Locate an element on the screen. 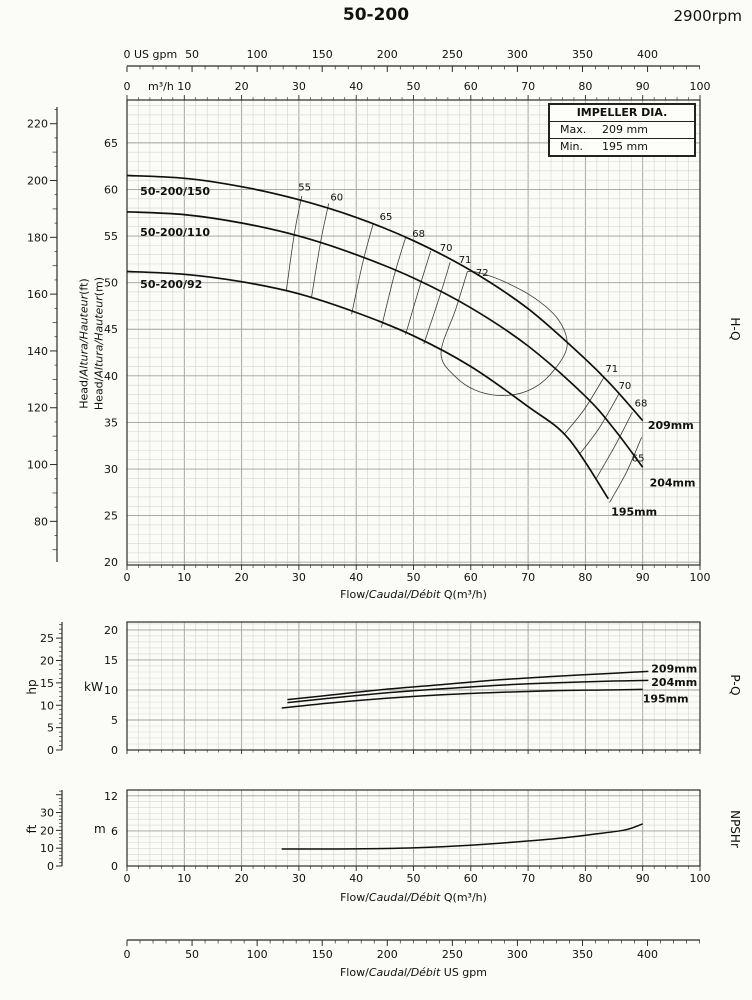 The height and width of the screenshot is (1000, 752). left-m-ticks: 20 25 30 35 40 45 50 55 60 65 is located at coordinates (111, 353).